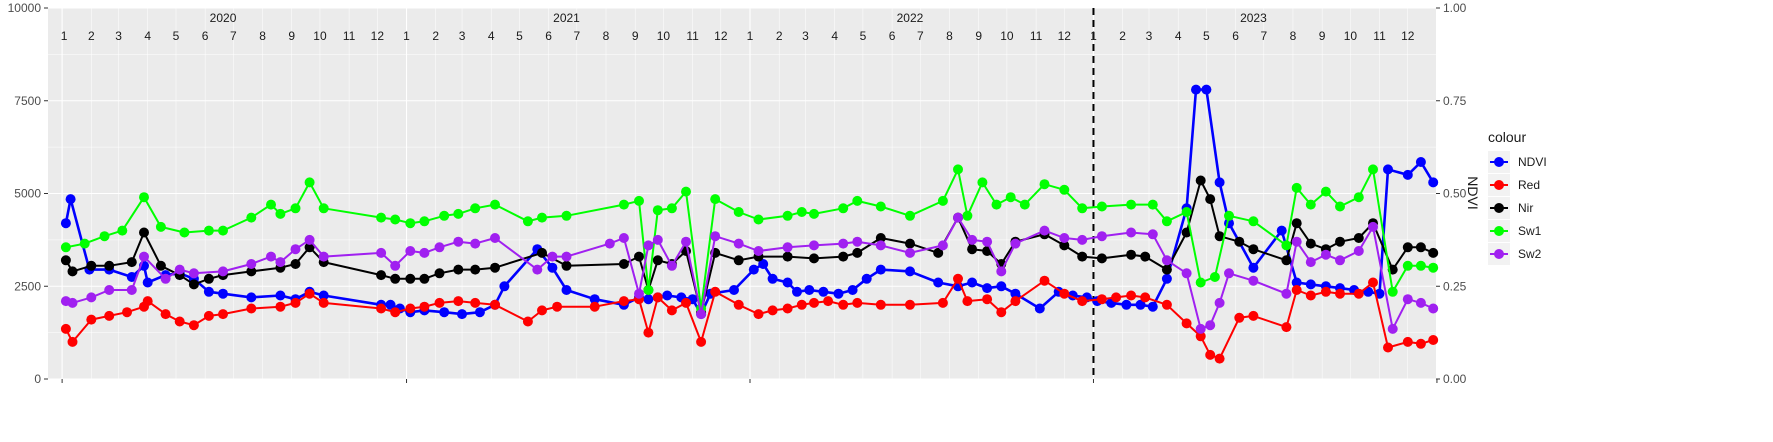 This screenshot has width=1773, height=442. I want to click on month-label: 5, so click(176, 36).